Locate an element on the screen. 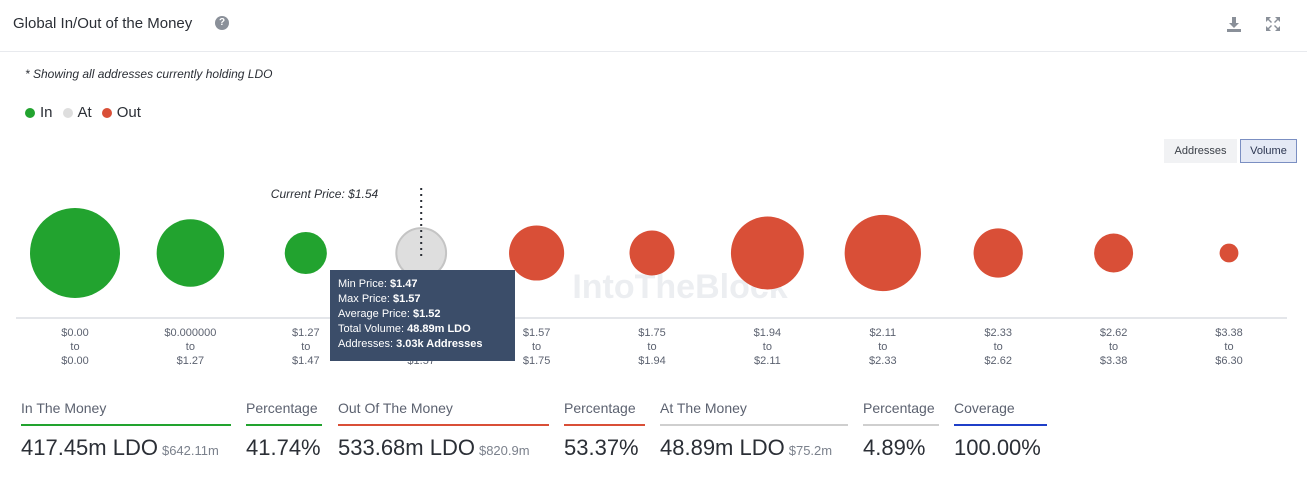 The width and height of the screenshot is (1307, 487). tick-label-to-value: $2.11 is located at coordinates (767, 361).